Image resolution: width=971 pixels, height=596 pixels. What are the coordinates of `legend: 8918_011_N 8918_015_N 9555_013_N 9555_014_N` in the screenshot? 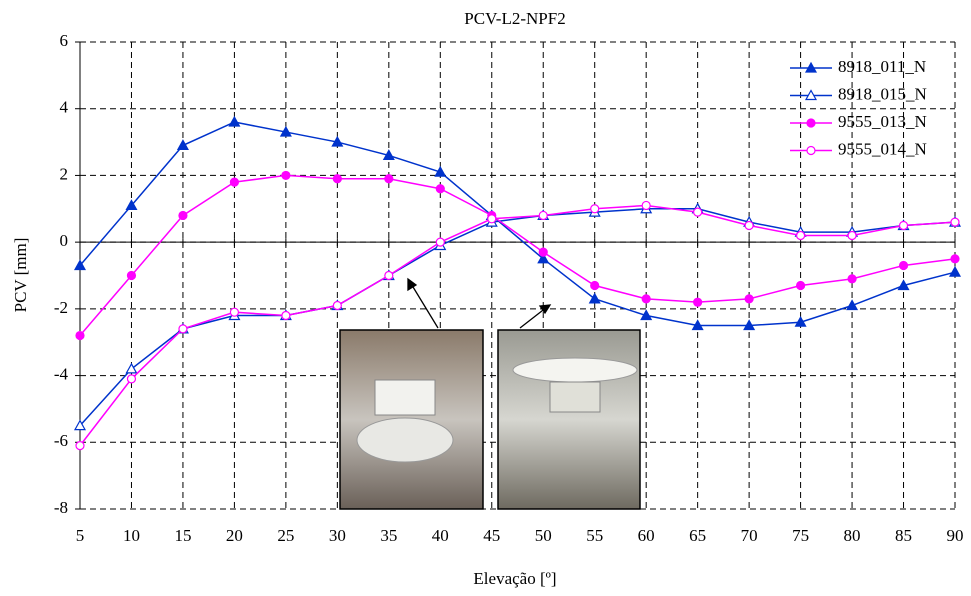 It's located at (858, 107).